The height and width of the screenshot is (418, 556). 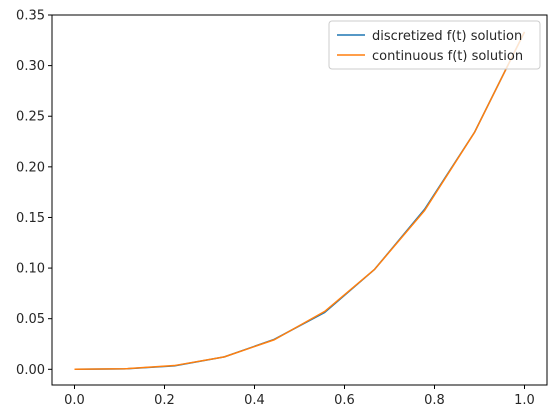 I want to click on x-tick-label: 0.2, so click(x=164, y=400).